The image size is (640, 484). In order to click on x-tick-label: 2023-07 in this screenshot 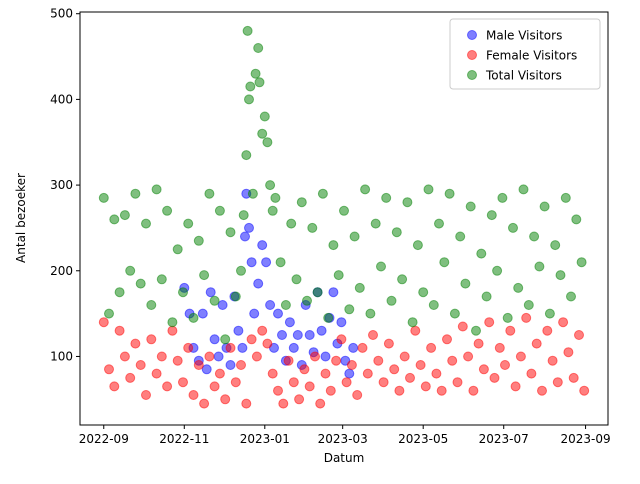, I will do `click(504, 439)`.